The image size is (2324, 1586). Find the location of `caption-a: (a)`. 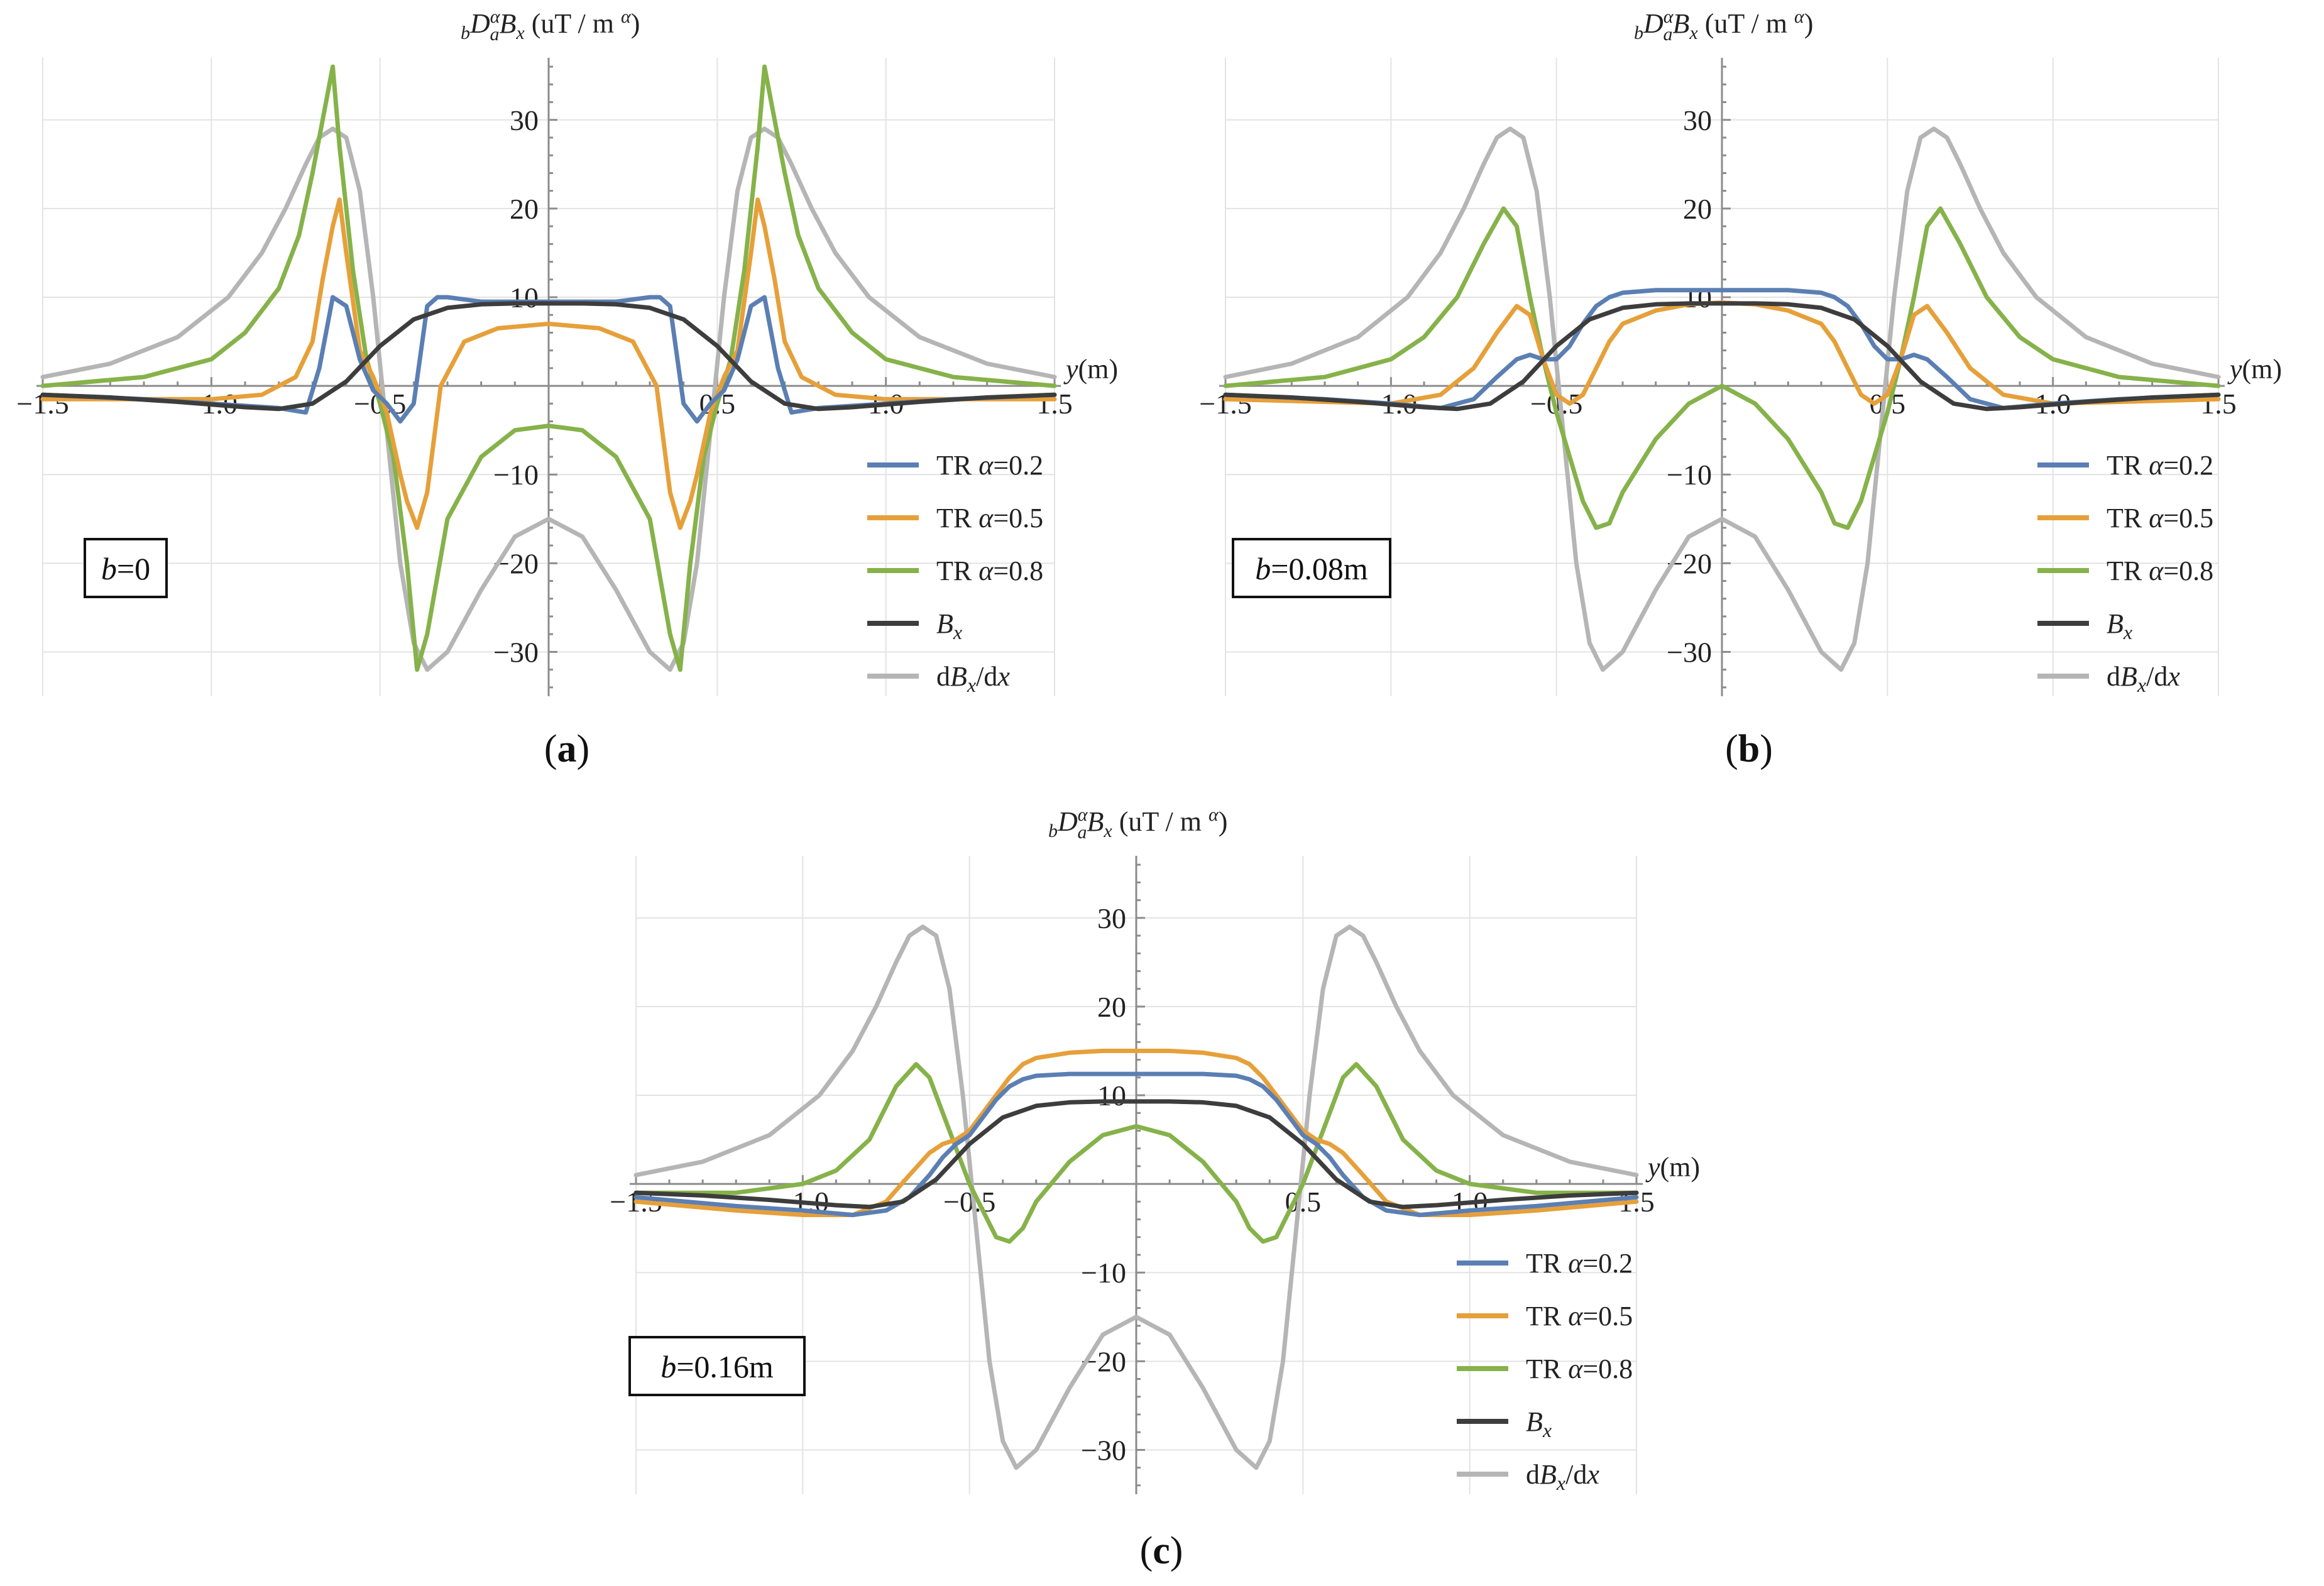

caption-a: (a) is located at coordinates (566, 749).